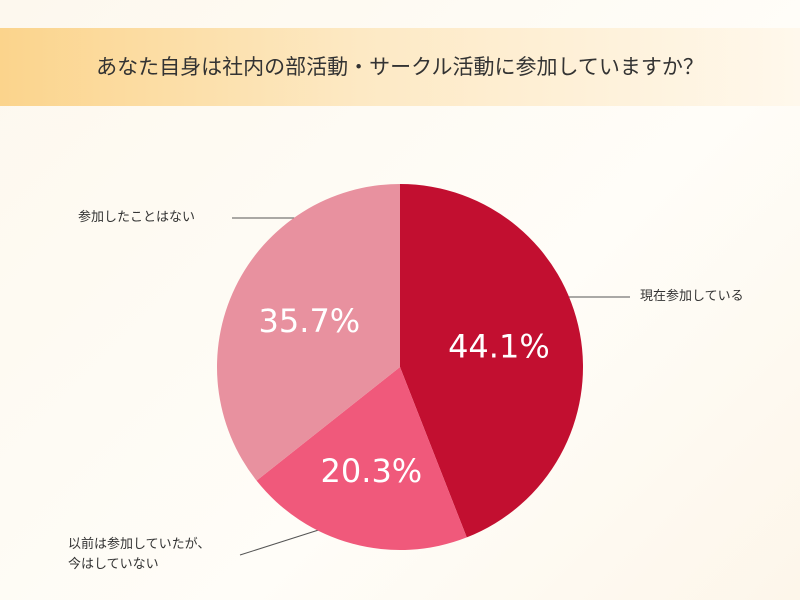  Describe the element at coordinates (372, 471) in the screenshot. I see `value-label: 20.3%` at that location.